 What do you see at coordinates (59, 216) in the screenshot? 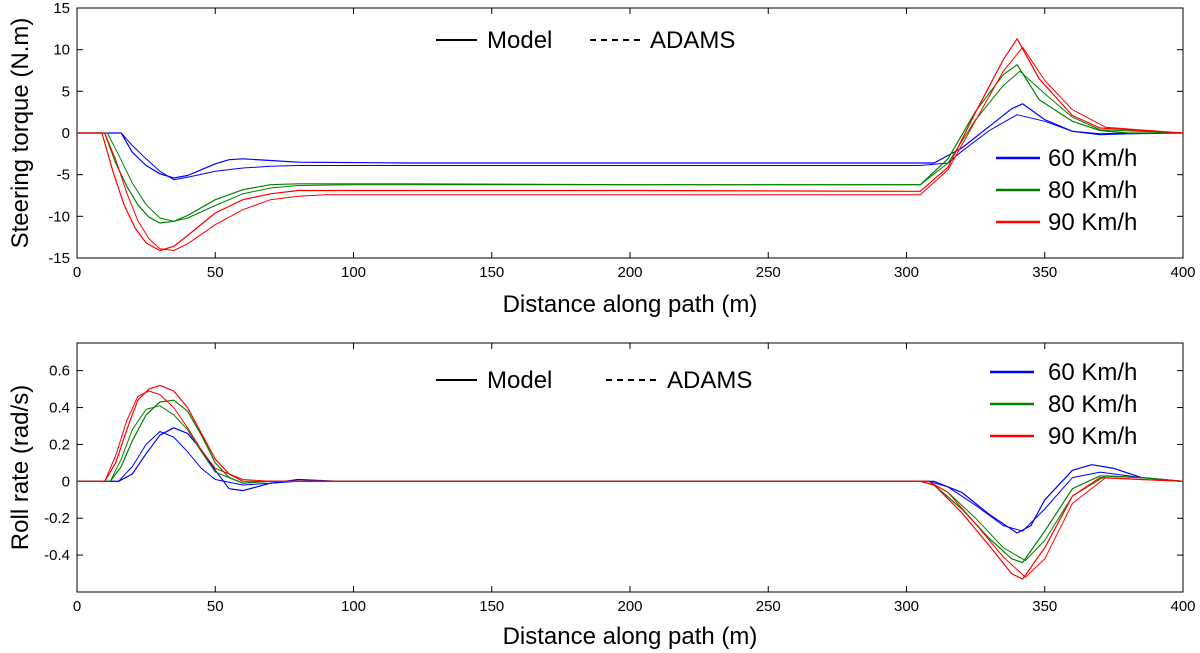
I see `y-tick-label: -10` at bounding box center [59, 216].